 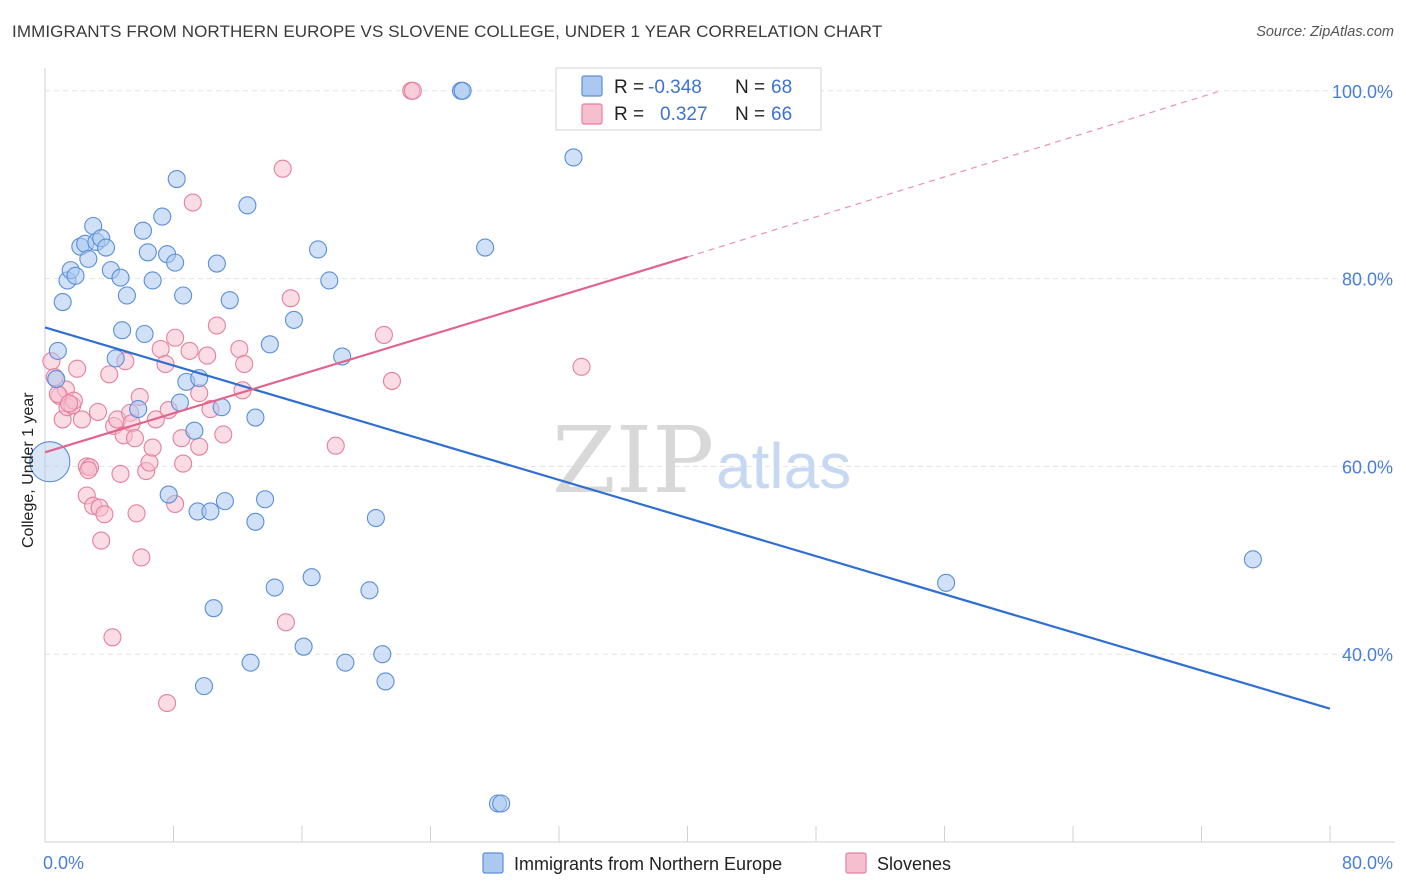 I want to click on source-credit: Source: ZipAtlas.com, so click(x=1325, y=32).